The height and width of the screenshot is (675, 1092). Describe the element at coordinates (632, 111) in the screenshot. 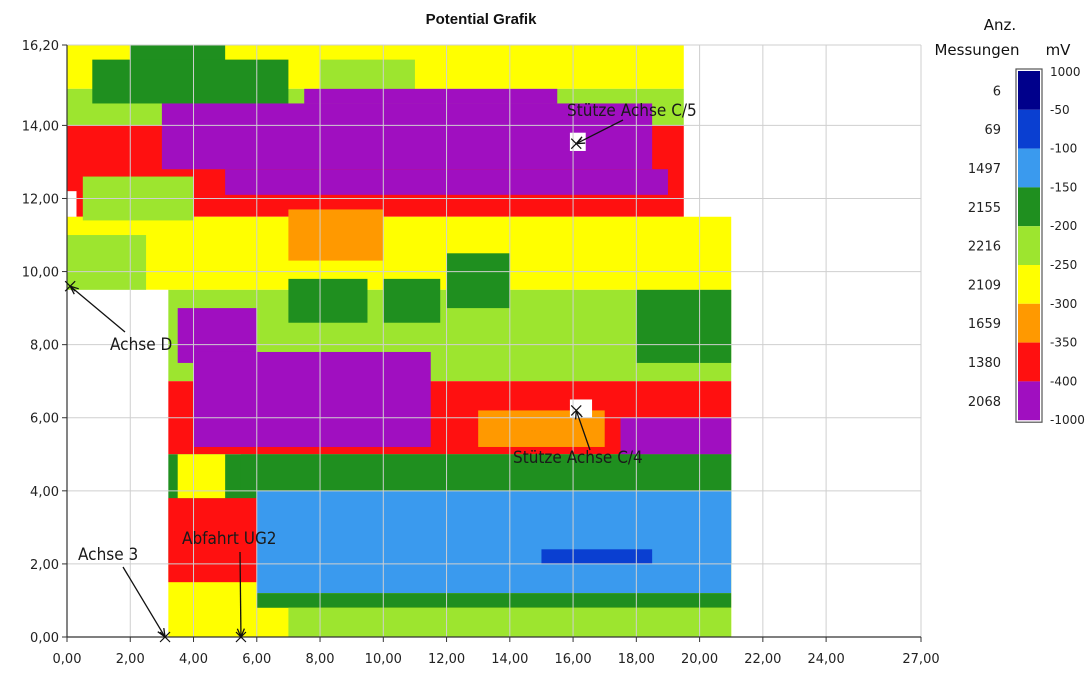

I see `annotation-label-0: Stütze Achse C/5` at that location.